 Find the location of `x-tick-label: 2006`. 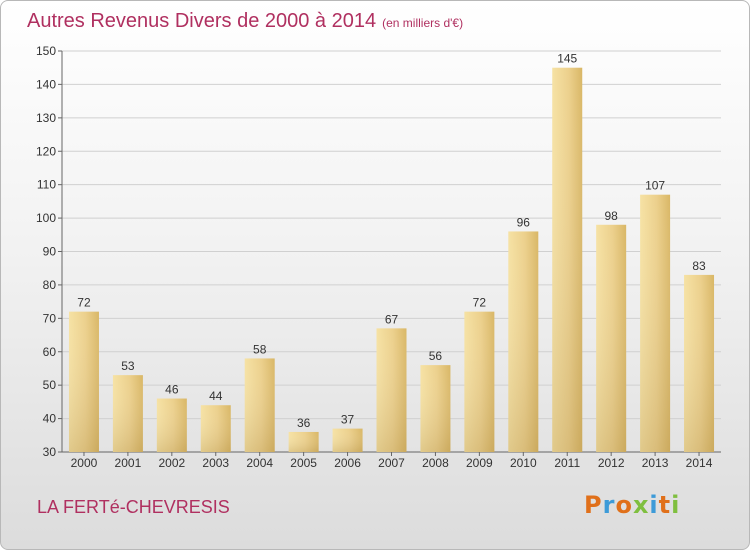

x-tick-label: 2006 is located at coordinates (347, 463).